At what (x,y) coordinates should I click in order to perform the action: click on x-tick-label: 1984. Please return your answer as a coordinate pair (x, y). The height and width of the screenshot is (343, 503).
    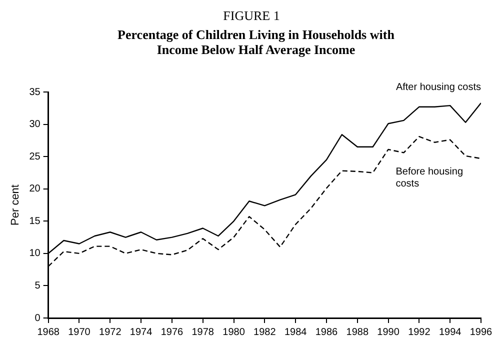
    Looking at the image, I should click on (296, 332).